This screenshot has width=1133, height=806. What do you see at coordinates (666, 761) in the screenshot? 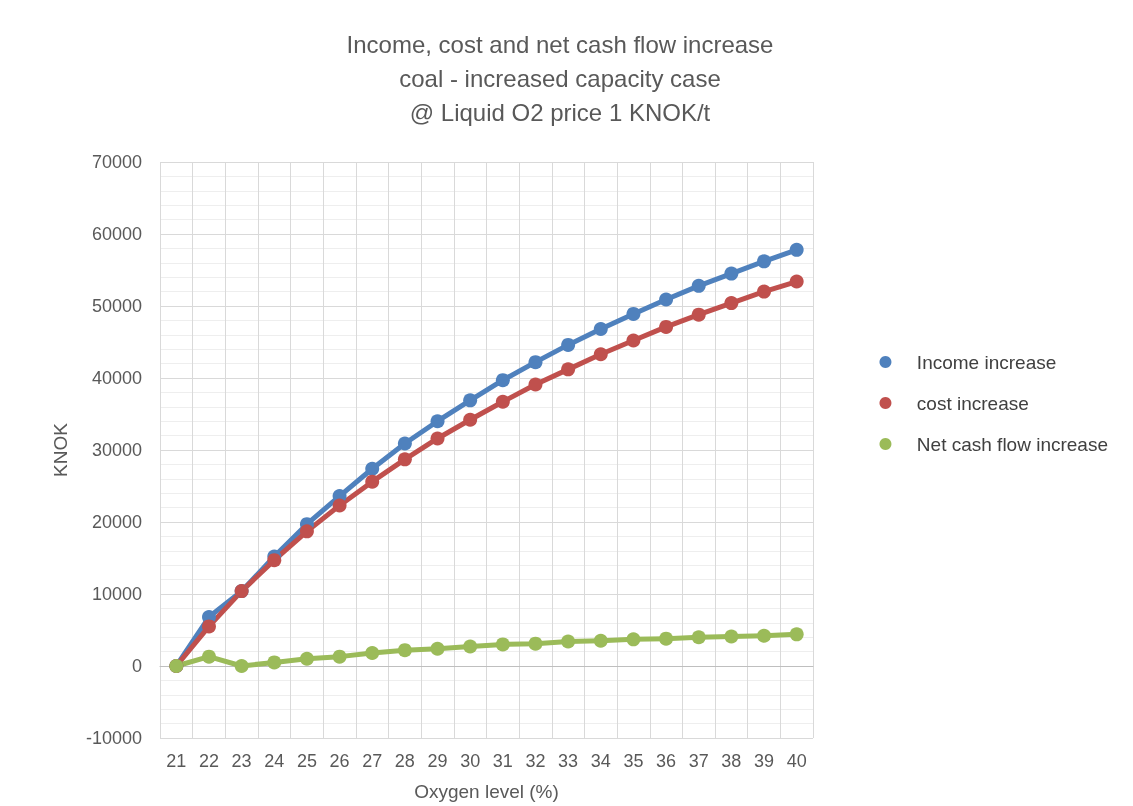
I see `x-tick-label: 36` at bounding box center [666, 761].